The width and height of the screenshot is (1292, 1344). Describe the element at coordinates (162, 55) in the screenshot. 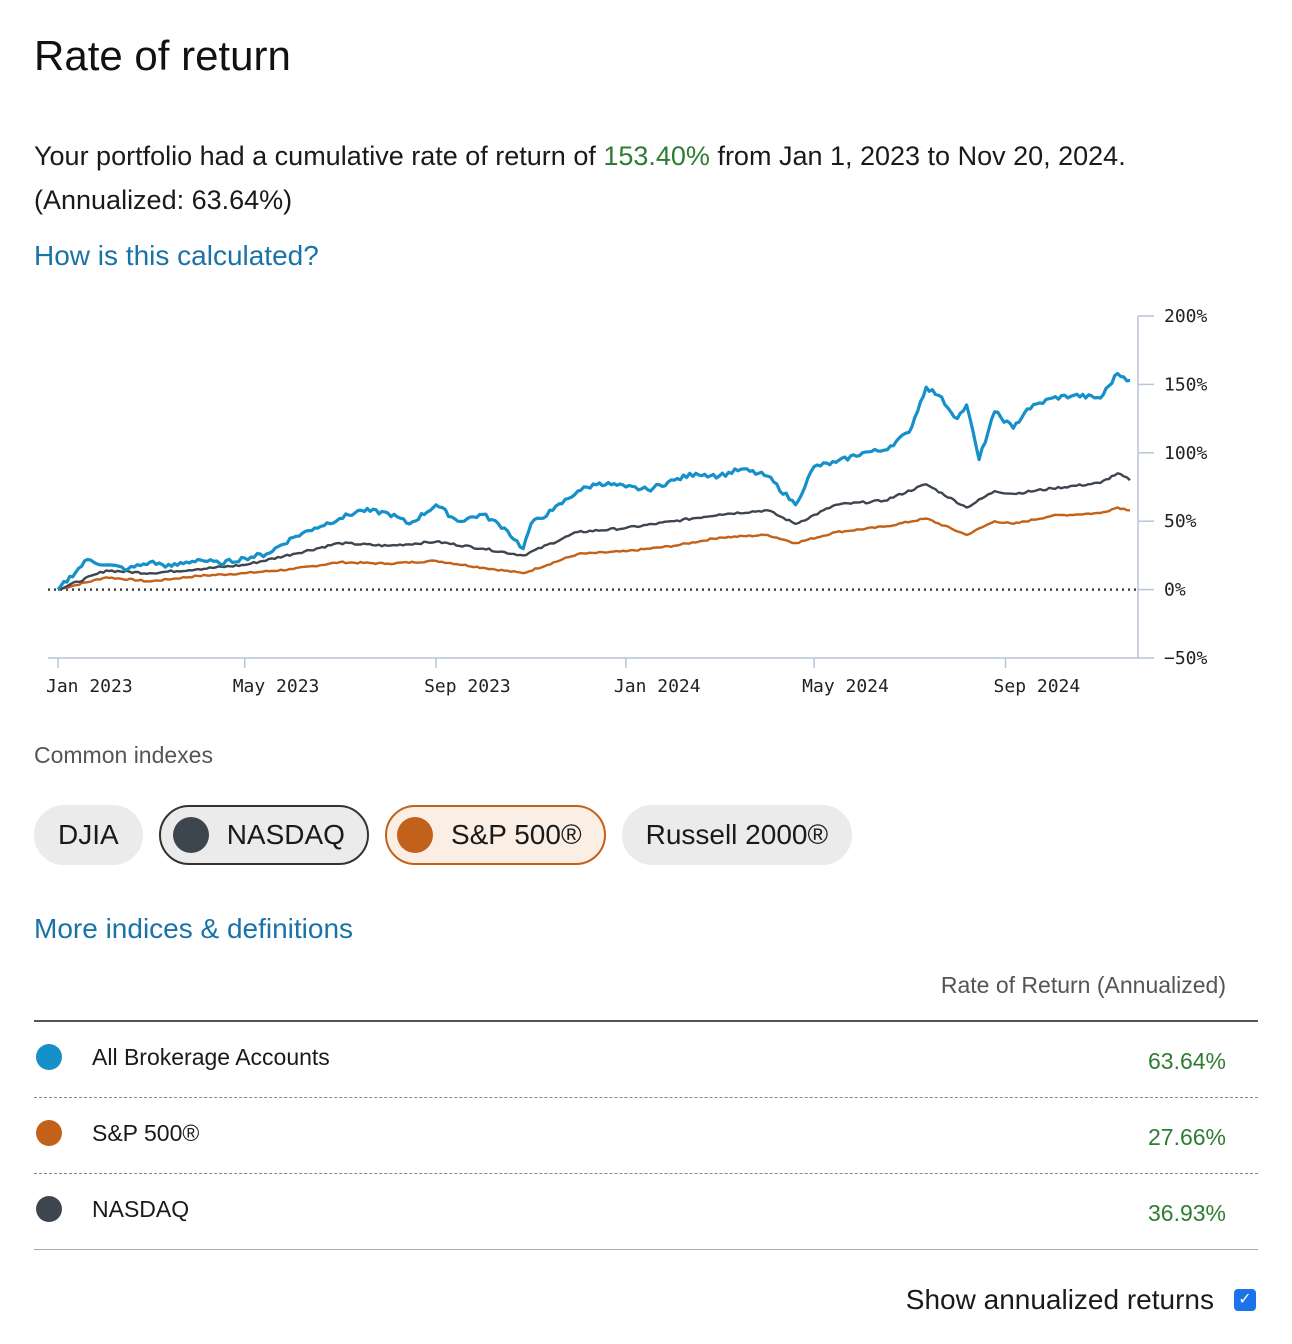

I see `page-title: Rate of return` at that location.